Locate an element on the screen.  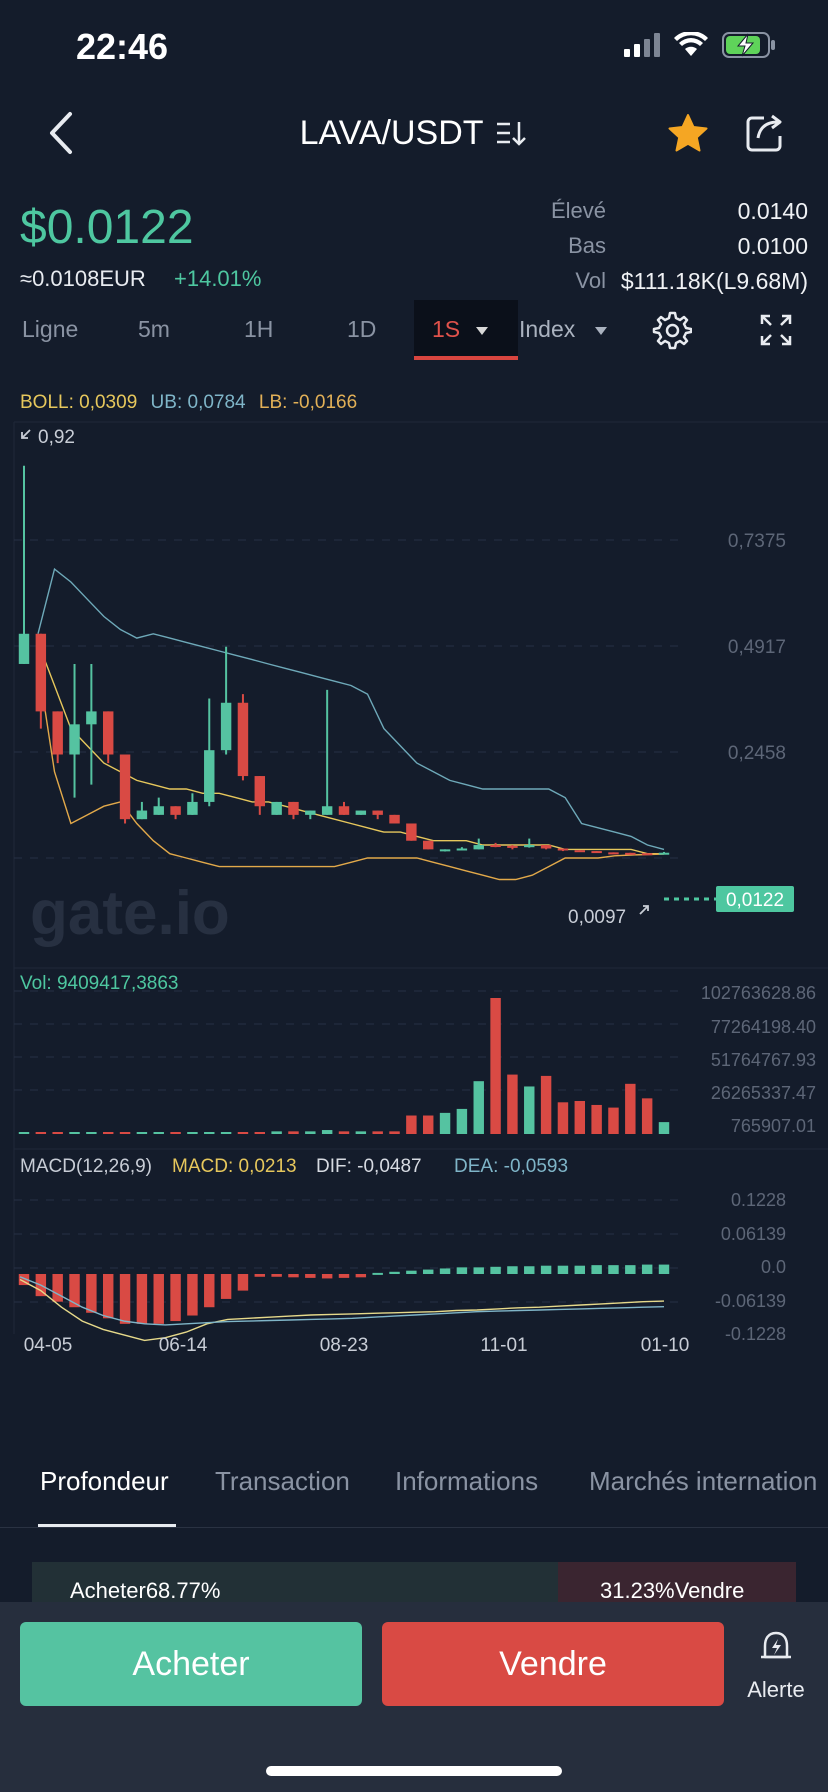
tab-1s is located at coordinates (466, 330).